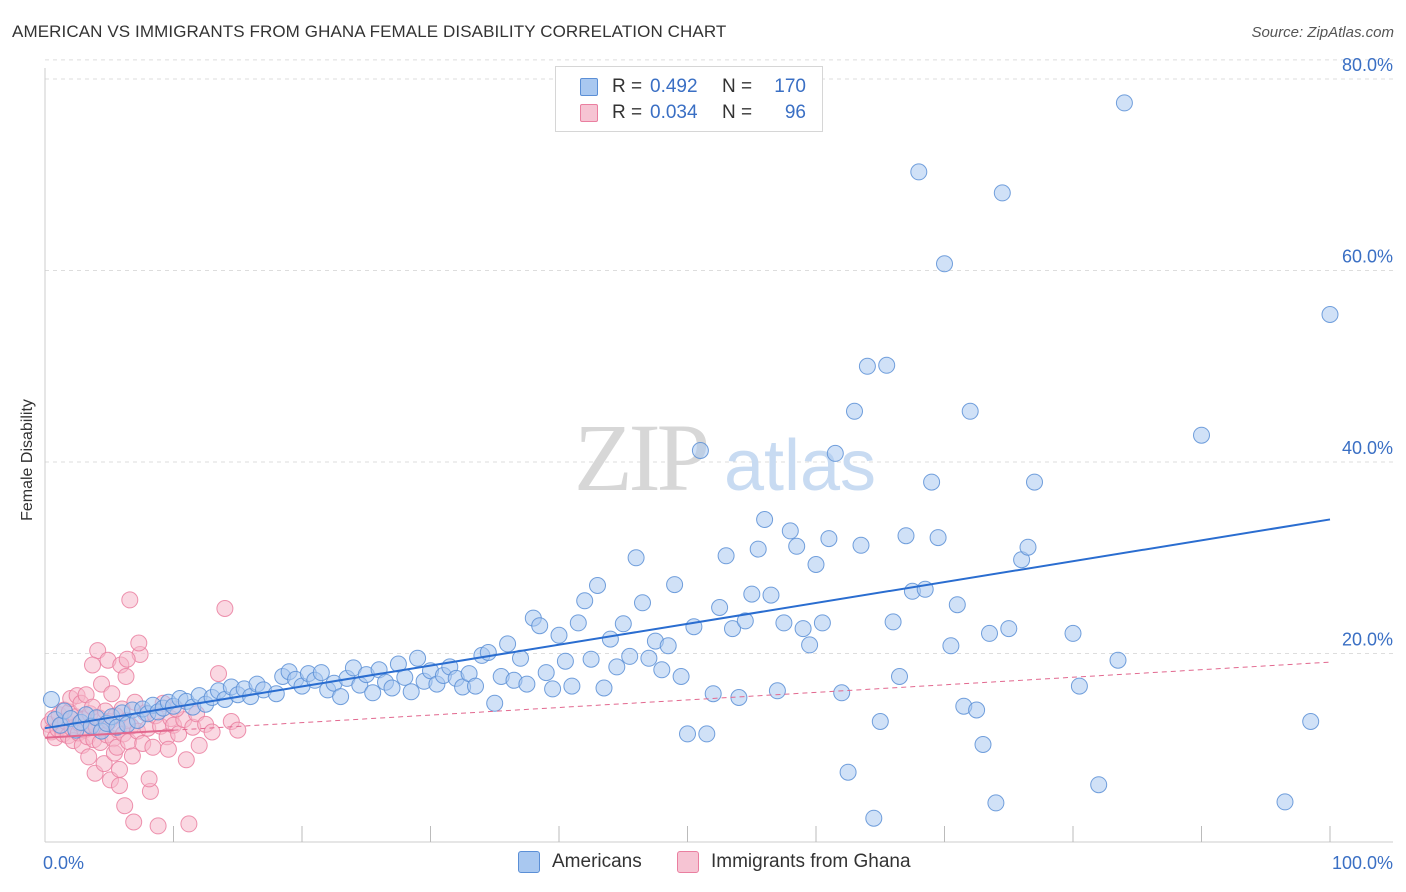 The image size is (1406, 892). Describe the element at coordinates (589, 113) in the screenshot. I see `ghana-swatch` at that location.